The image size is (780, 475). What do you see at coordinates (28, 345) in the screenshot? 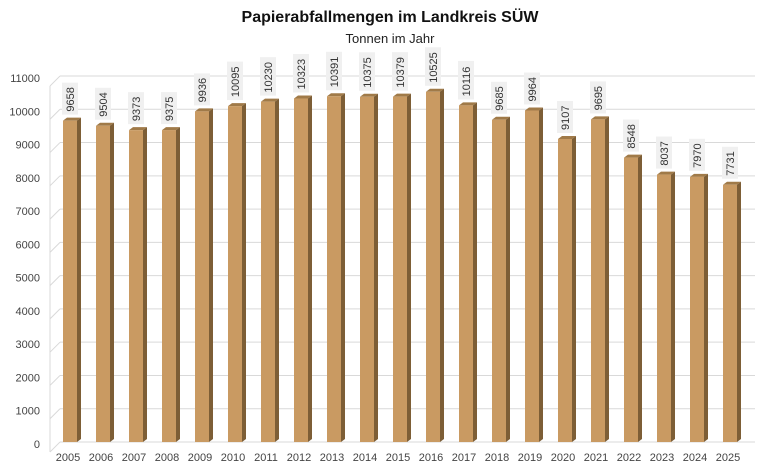
I see `y-tick-label: 3000` at bounding box center [28, 345].